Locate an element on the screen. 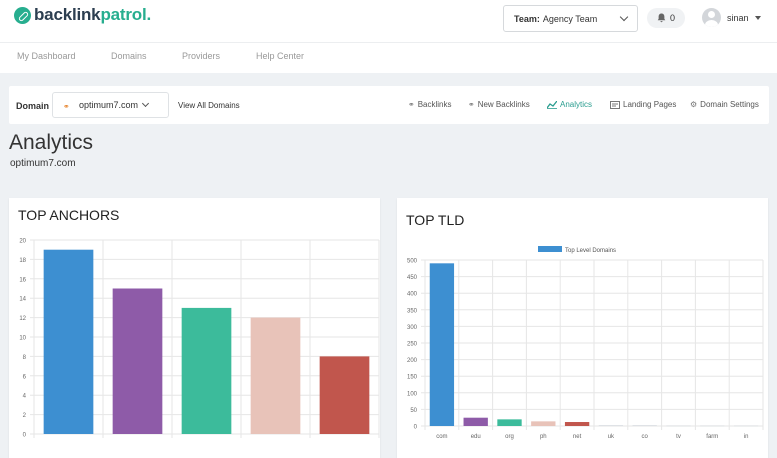  gear-icon: ⚙ is located at coordinates (694, 104).